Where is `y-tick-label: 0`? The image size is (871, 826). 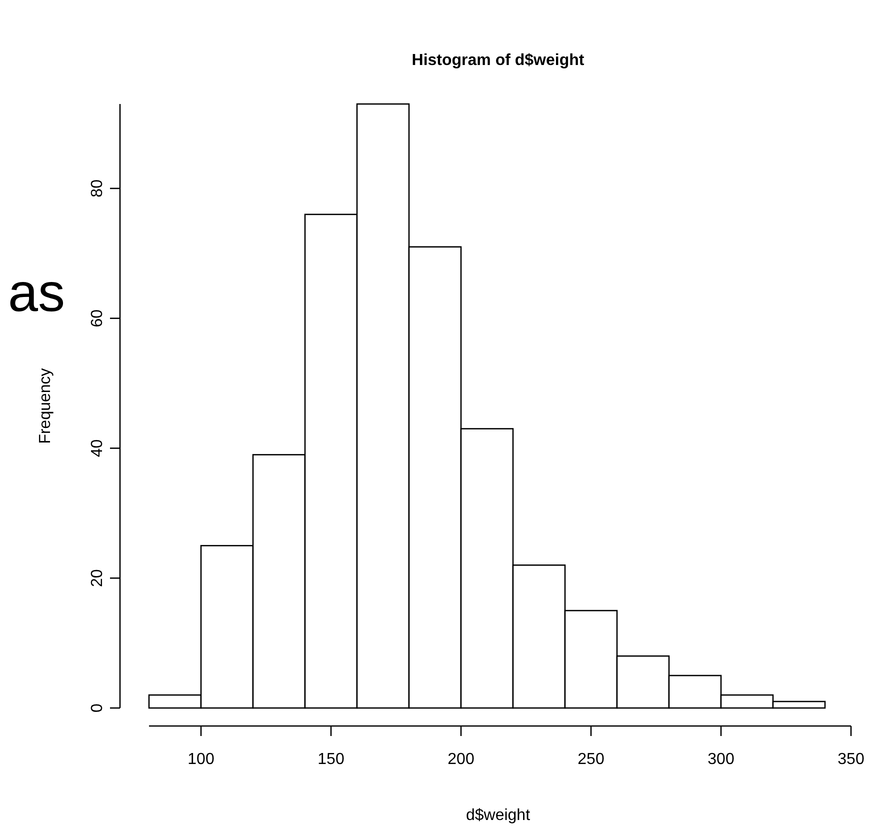 y-tick-label: 0 is located at coordinates (97, 707).